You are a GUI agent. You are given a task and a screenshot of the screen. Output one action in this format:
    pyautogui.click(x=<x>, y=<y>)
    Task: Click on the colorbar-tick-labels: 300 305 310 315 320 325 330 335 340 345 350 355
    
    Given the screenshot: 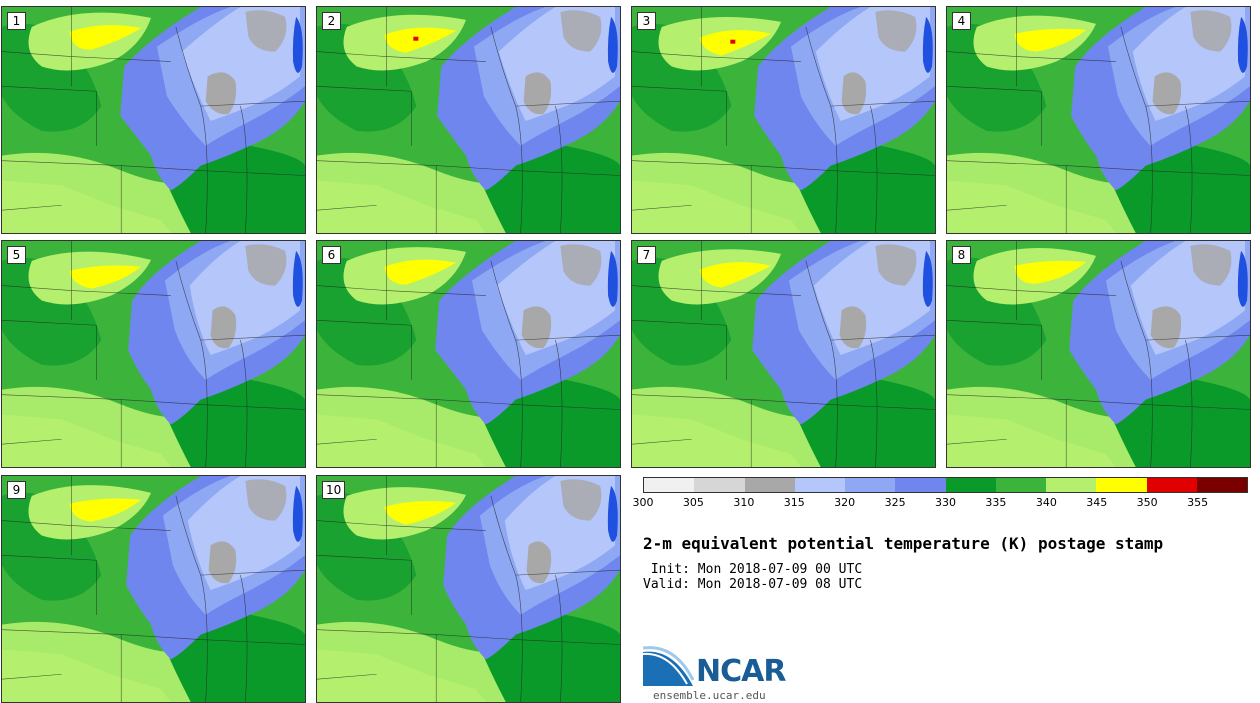 What is the action you would take?
    pyautogui.click(x=940, y=504)
    